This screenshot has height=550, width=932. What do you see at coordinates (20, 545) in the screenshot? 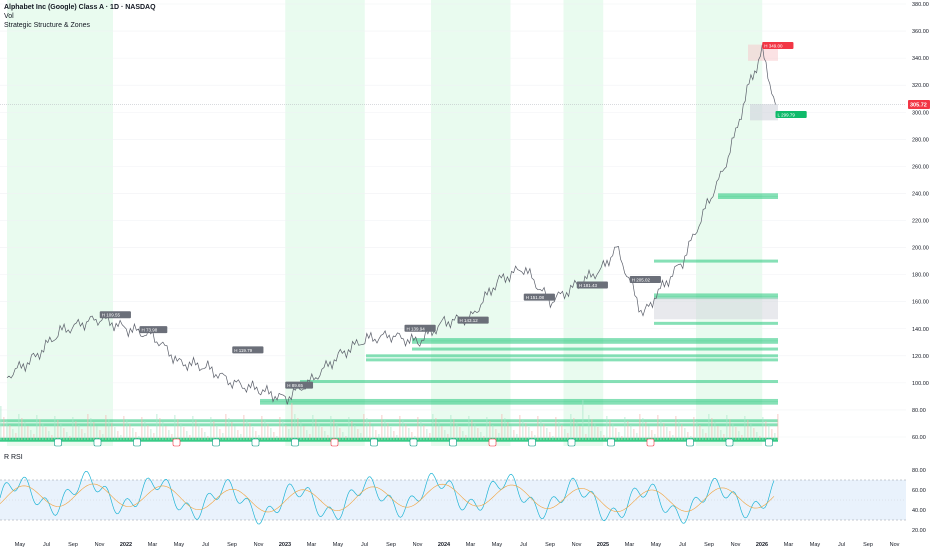
I see `time-tick-0: May` at bounding box center [20, 545].